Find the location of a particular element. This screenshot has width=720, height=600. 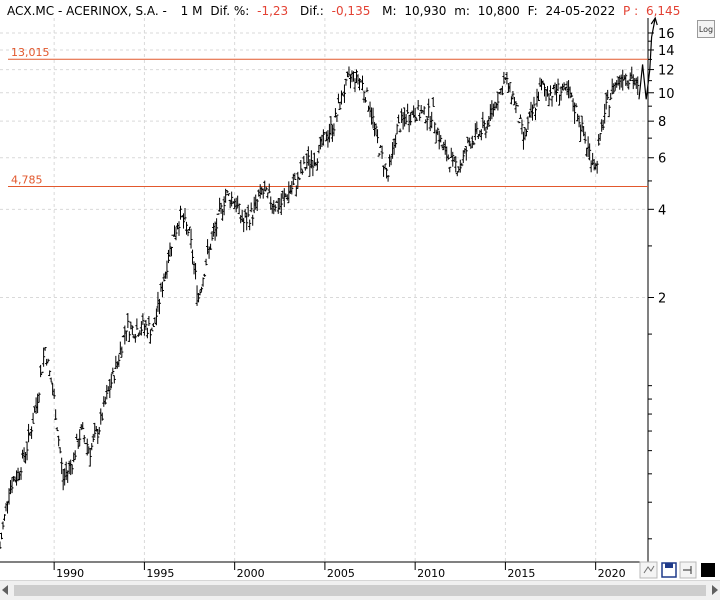

y-tick-label: 8 is located at coordinates (662, 122).